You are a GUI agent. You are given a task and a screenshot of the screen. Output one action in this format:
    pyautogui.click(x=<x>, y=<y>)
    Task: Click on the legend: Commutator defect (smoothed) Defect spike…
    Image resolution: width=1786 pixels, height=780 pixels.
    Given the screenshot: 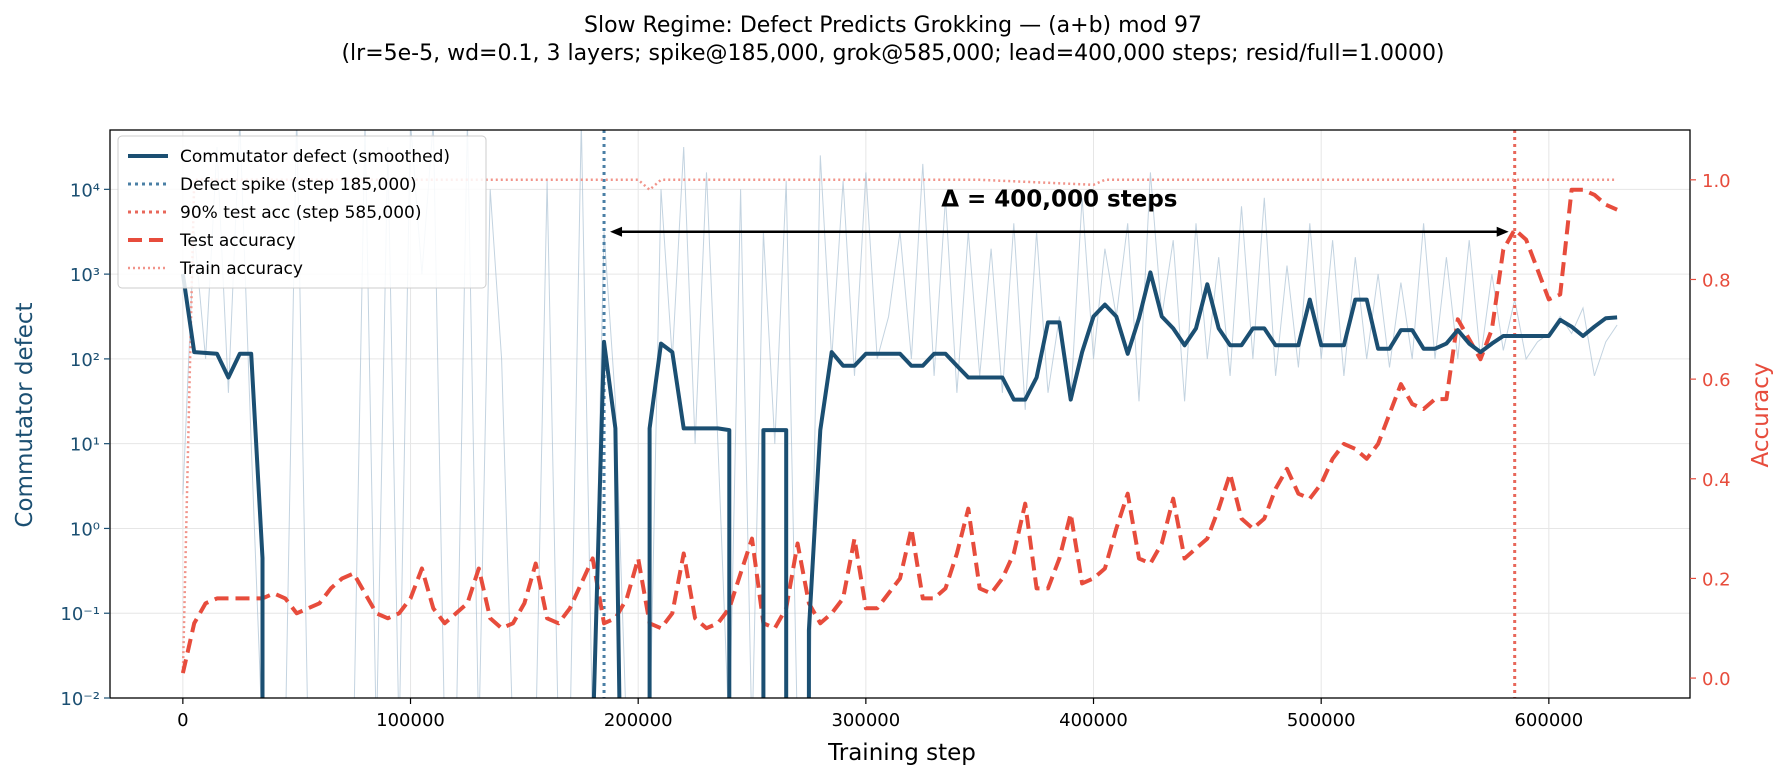 What is the action you would take?
    pyautogui.click(x=302, y=212)
    